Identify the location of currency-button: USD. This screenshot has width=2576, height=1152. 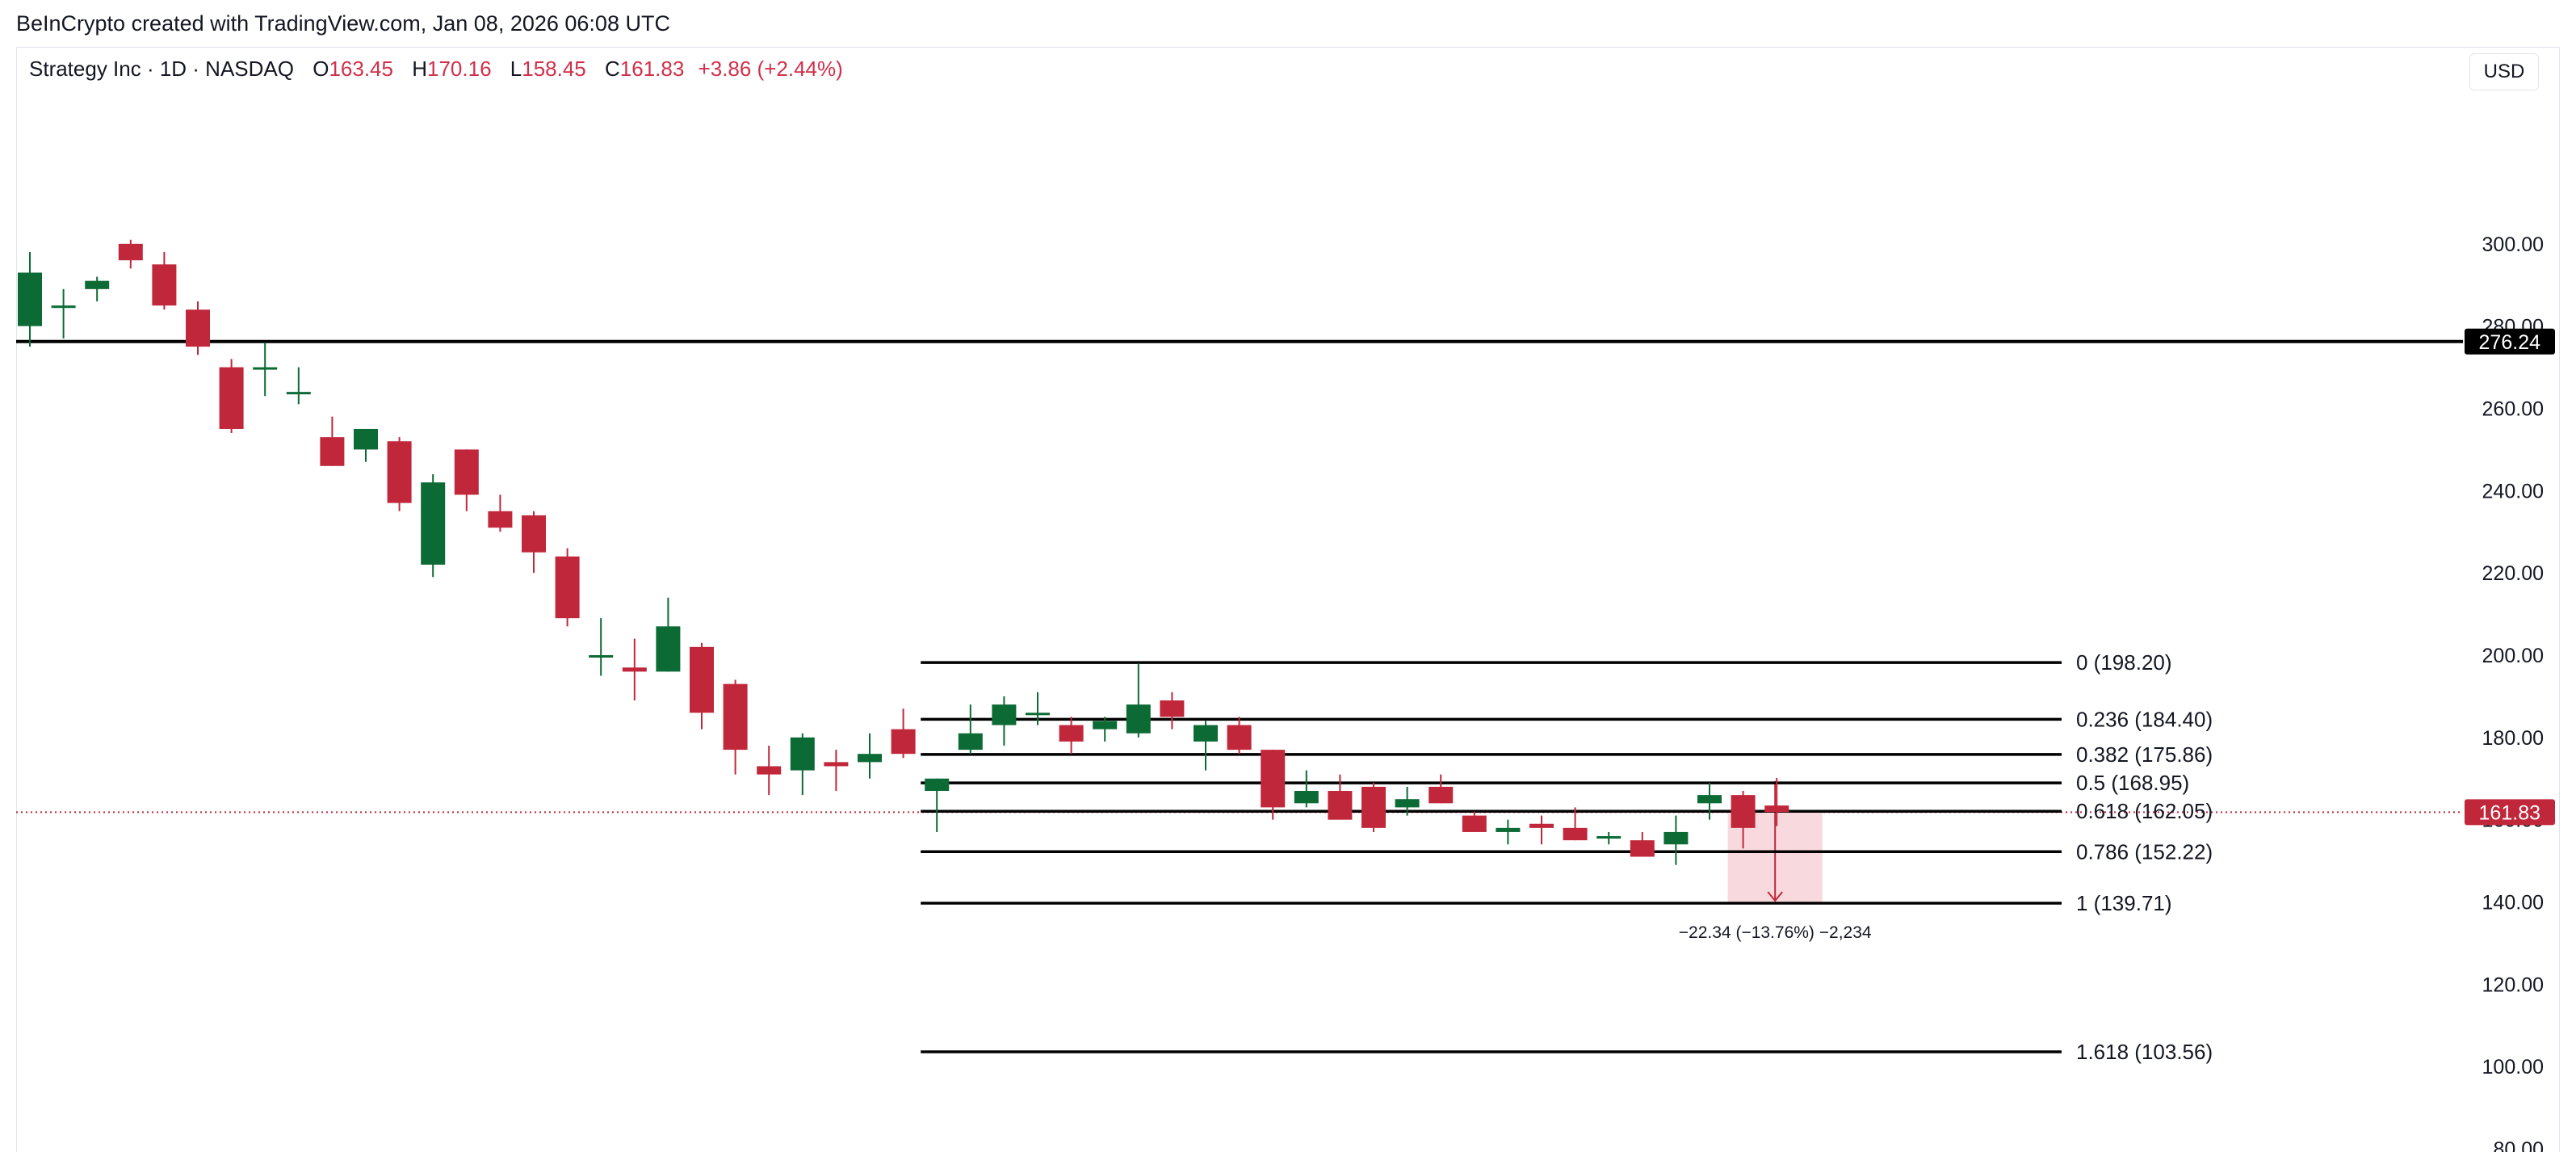
(2504, 71).